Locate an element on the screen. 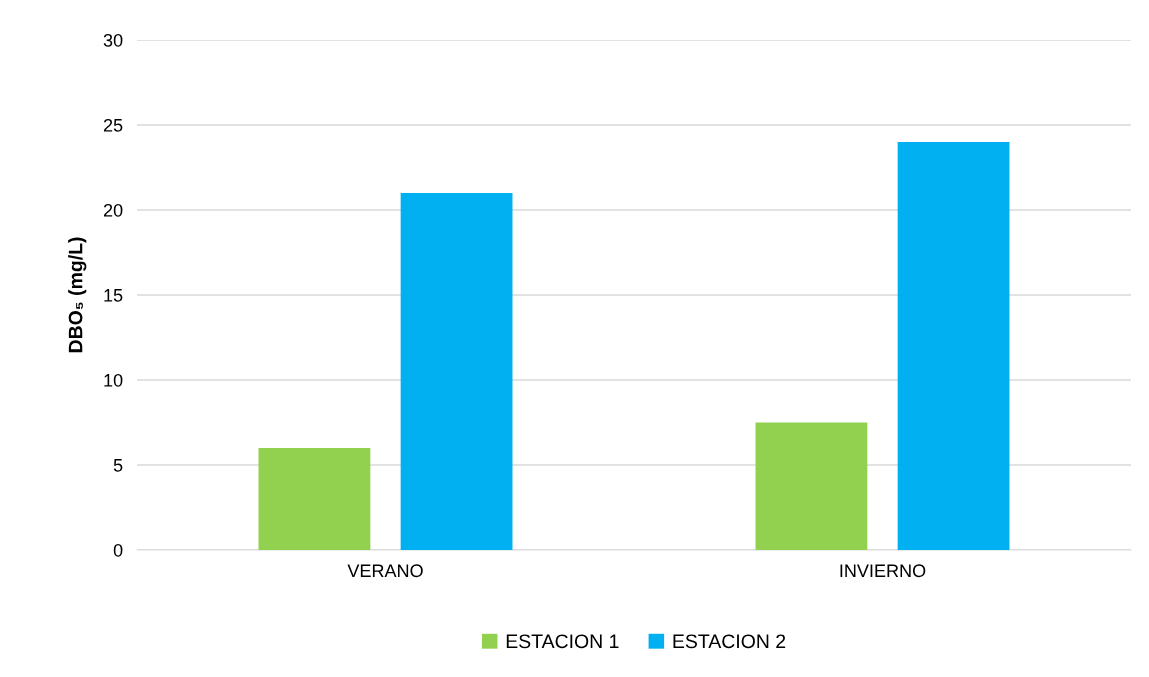  y-tick-label: 0 is located at coordinates (118, 550).